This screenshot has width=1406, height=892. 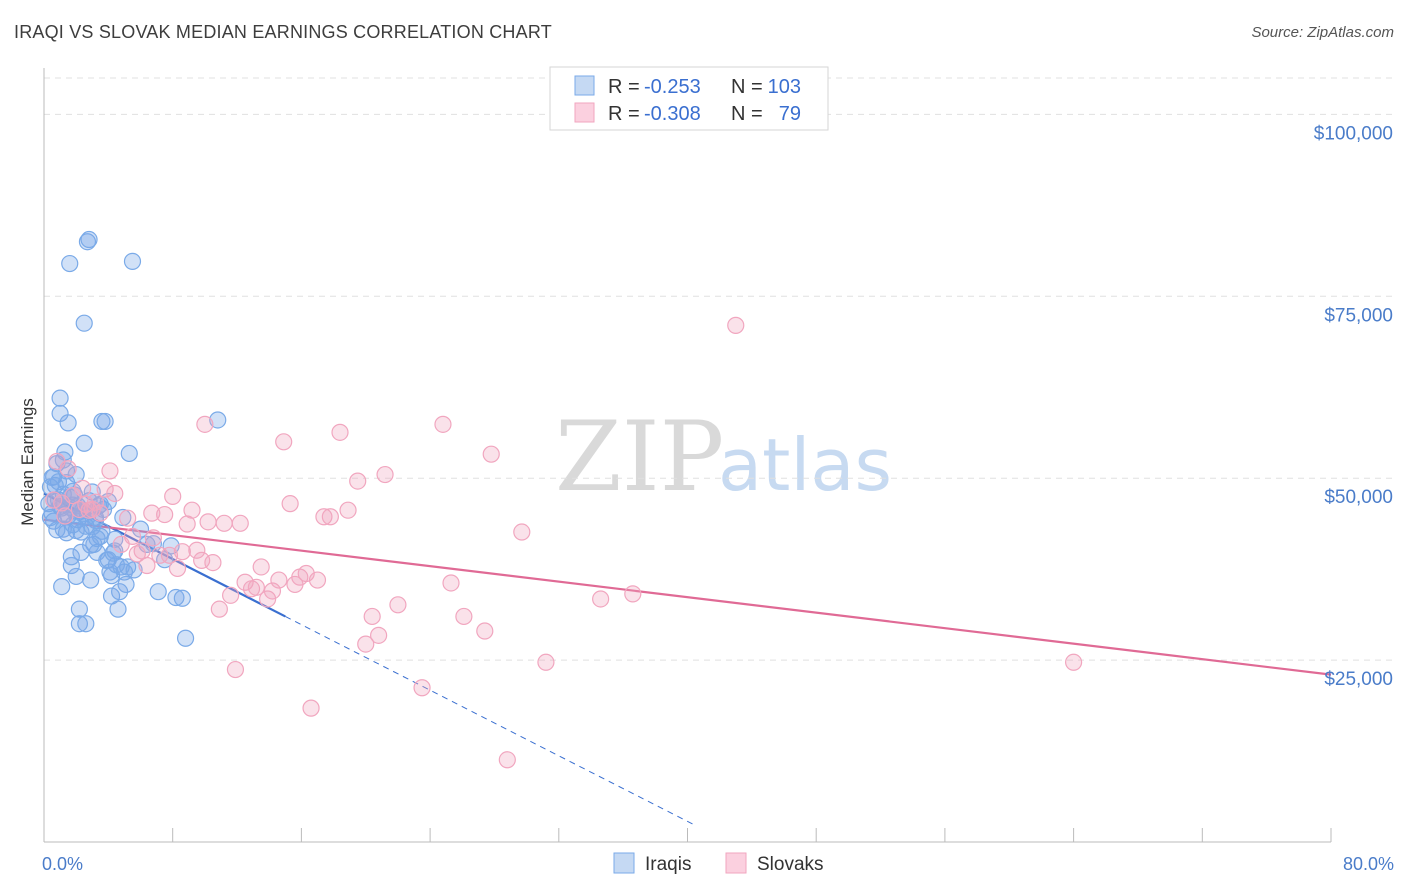 What do you see at coordinates (62, 864) in the screenshot?
I see `x-tick-label-0: 0.0%` at bounding box center [62, 864].